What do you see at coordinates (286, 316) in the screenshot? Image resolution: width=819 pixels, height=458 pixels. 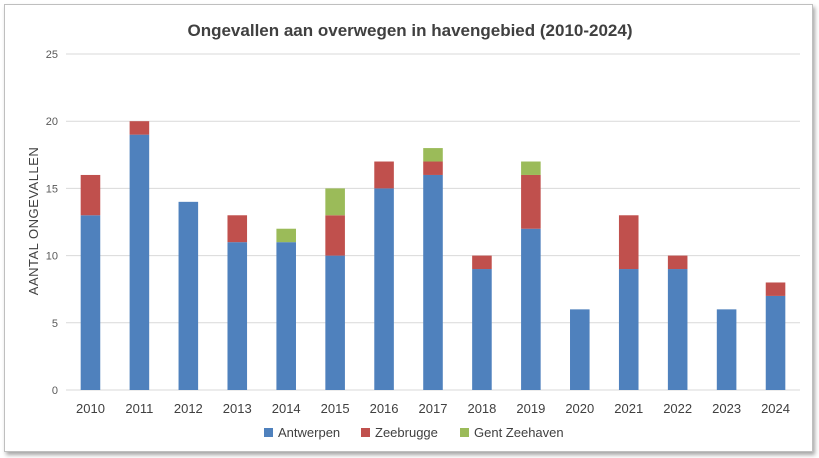 I see `bar-antwerpen-2014` at bounding box center [286, 316].